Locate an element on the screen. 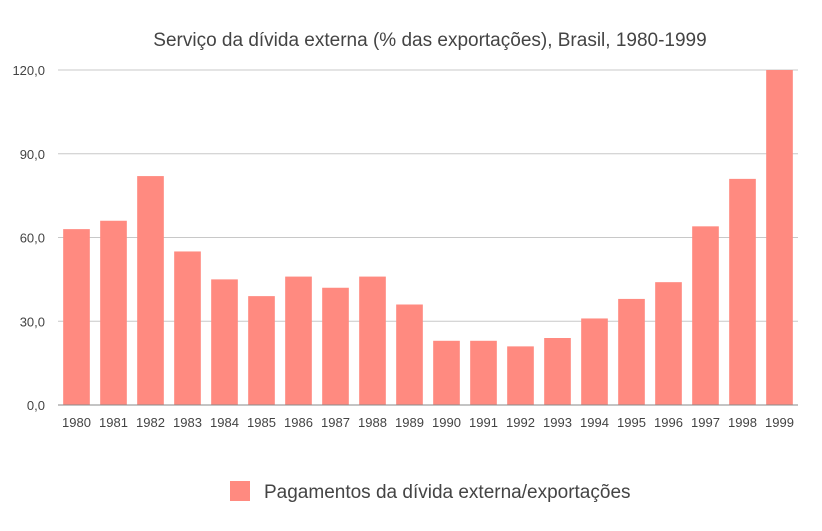 The width and height of the screenshot is (822, 531). bar-1987 is located at coordinates (335, 346).